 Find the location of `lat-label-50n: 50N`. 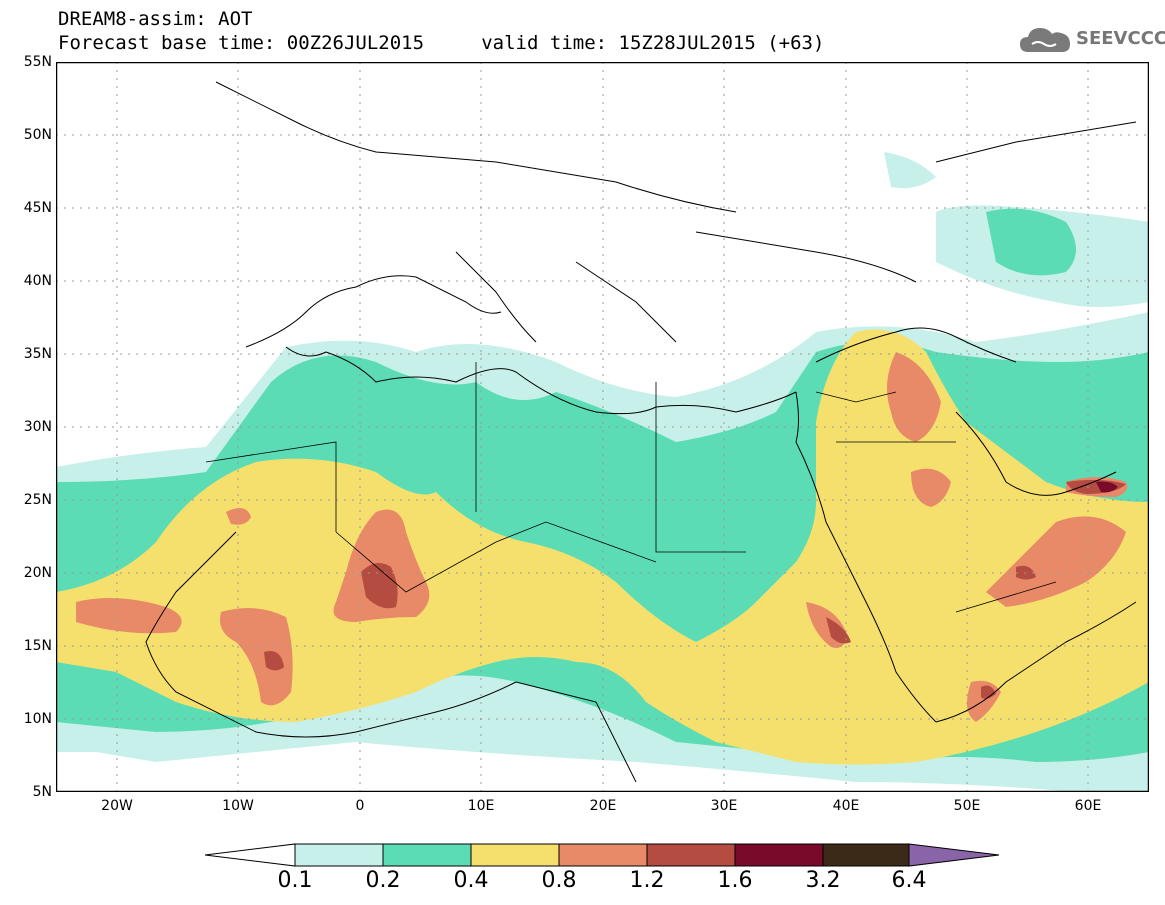

lat-label-50n: 50N is located at coordinates (37, 135).